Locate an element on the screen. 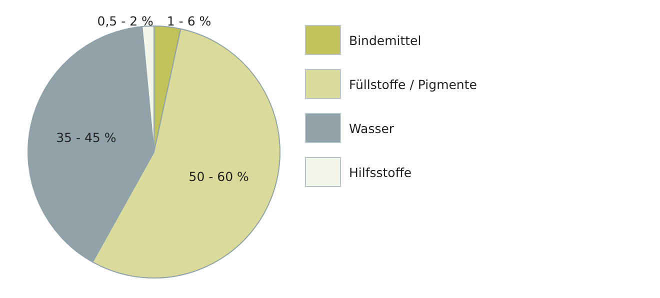  text: 1 - 6 % is located at coordinates (189, 21).